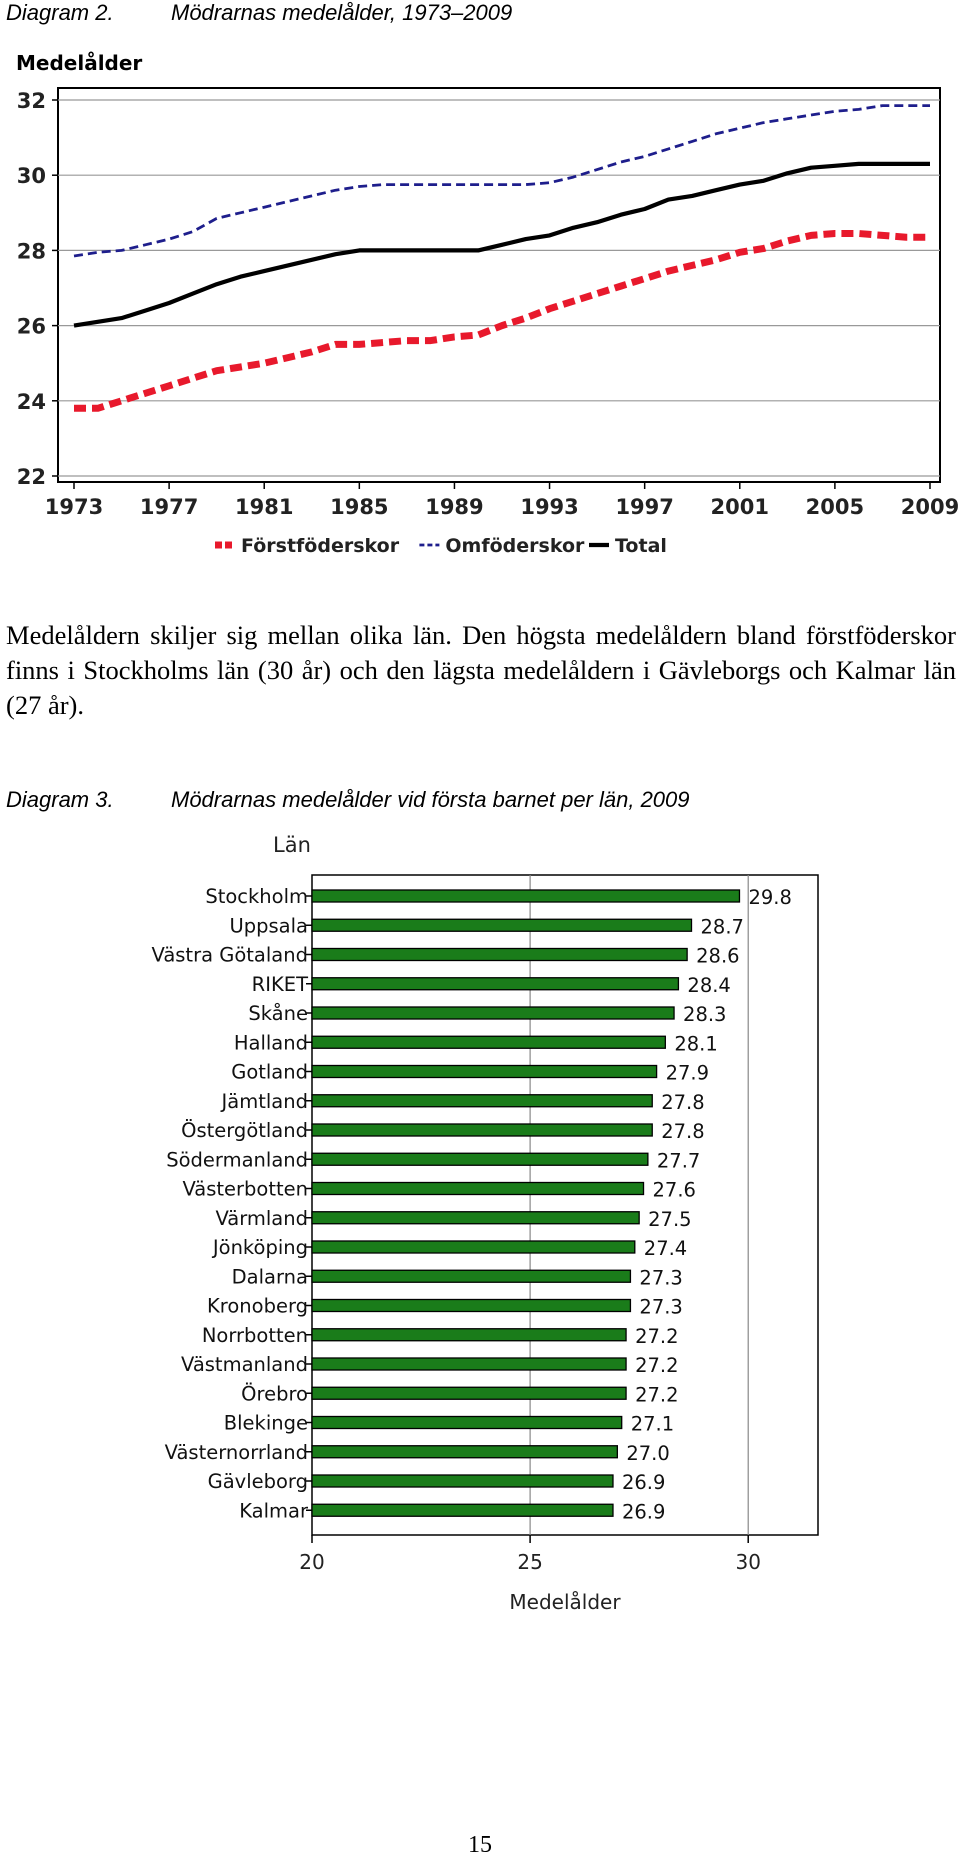 Image resolution: width=960 pixels, height=1874 pixels. I want to click on category-label: Norrbotten, so click(255, 1335).